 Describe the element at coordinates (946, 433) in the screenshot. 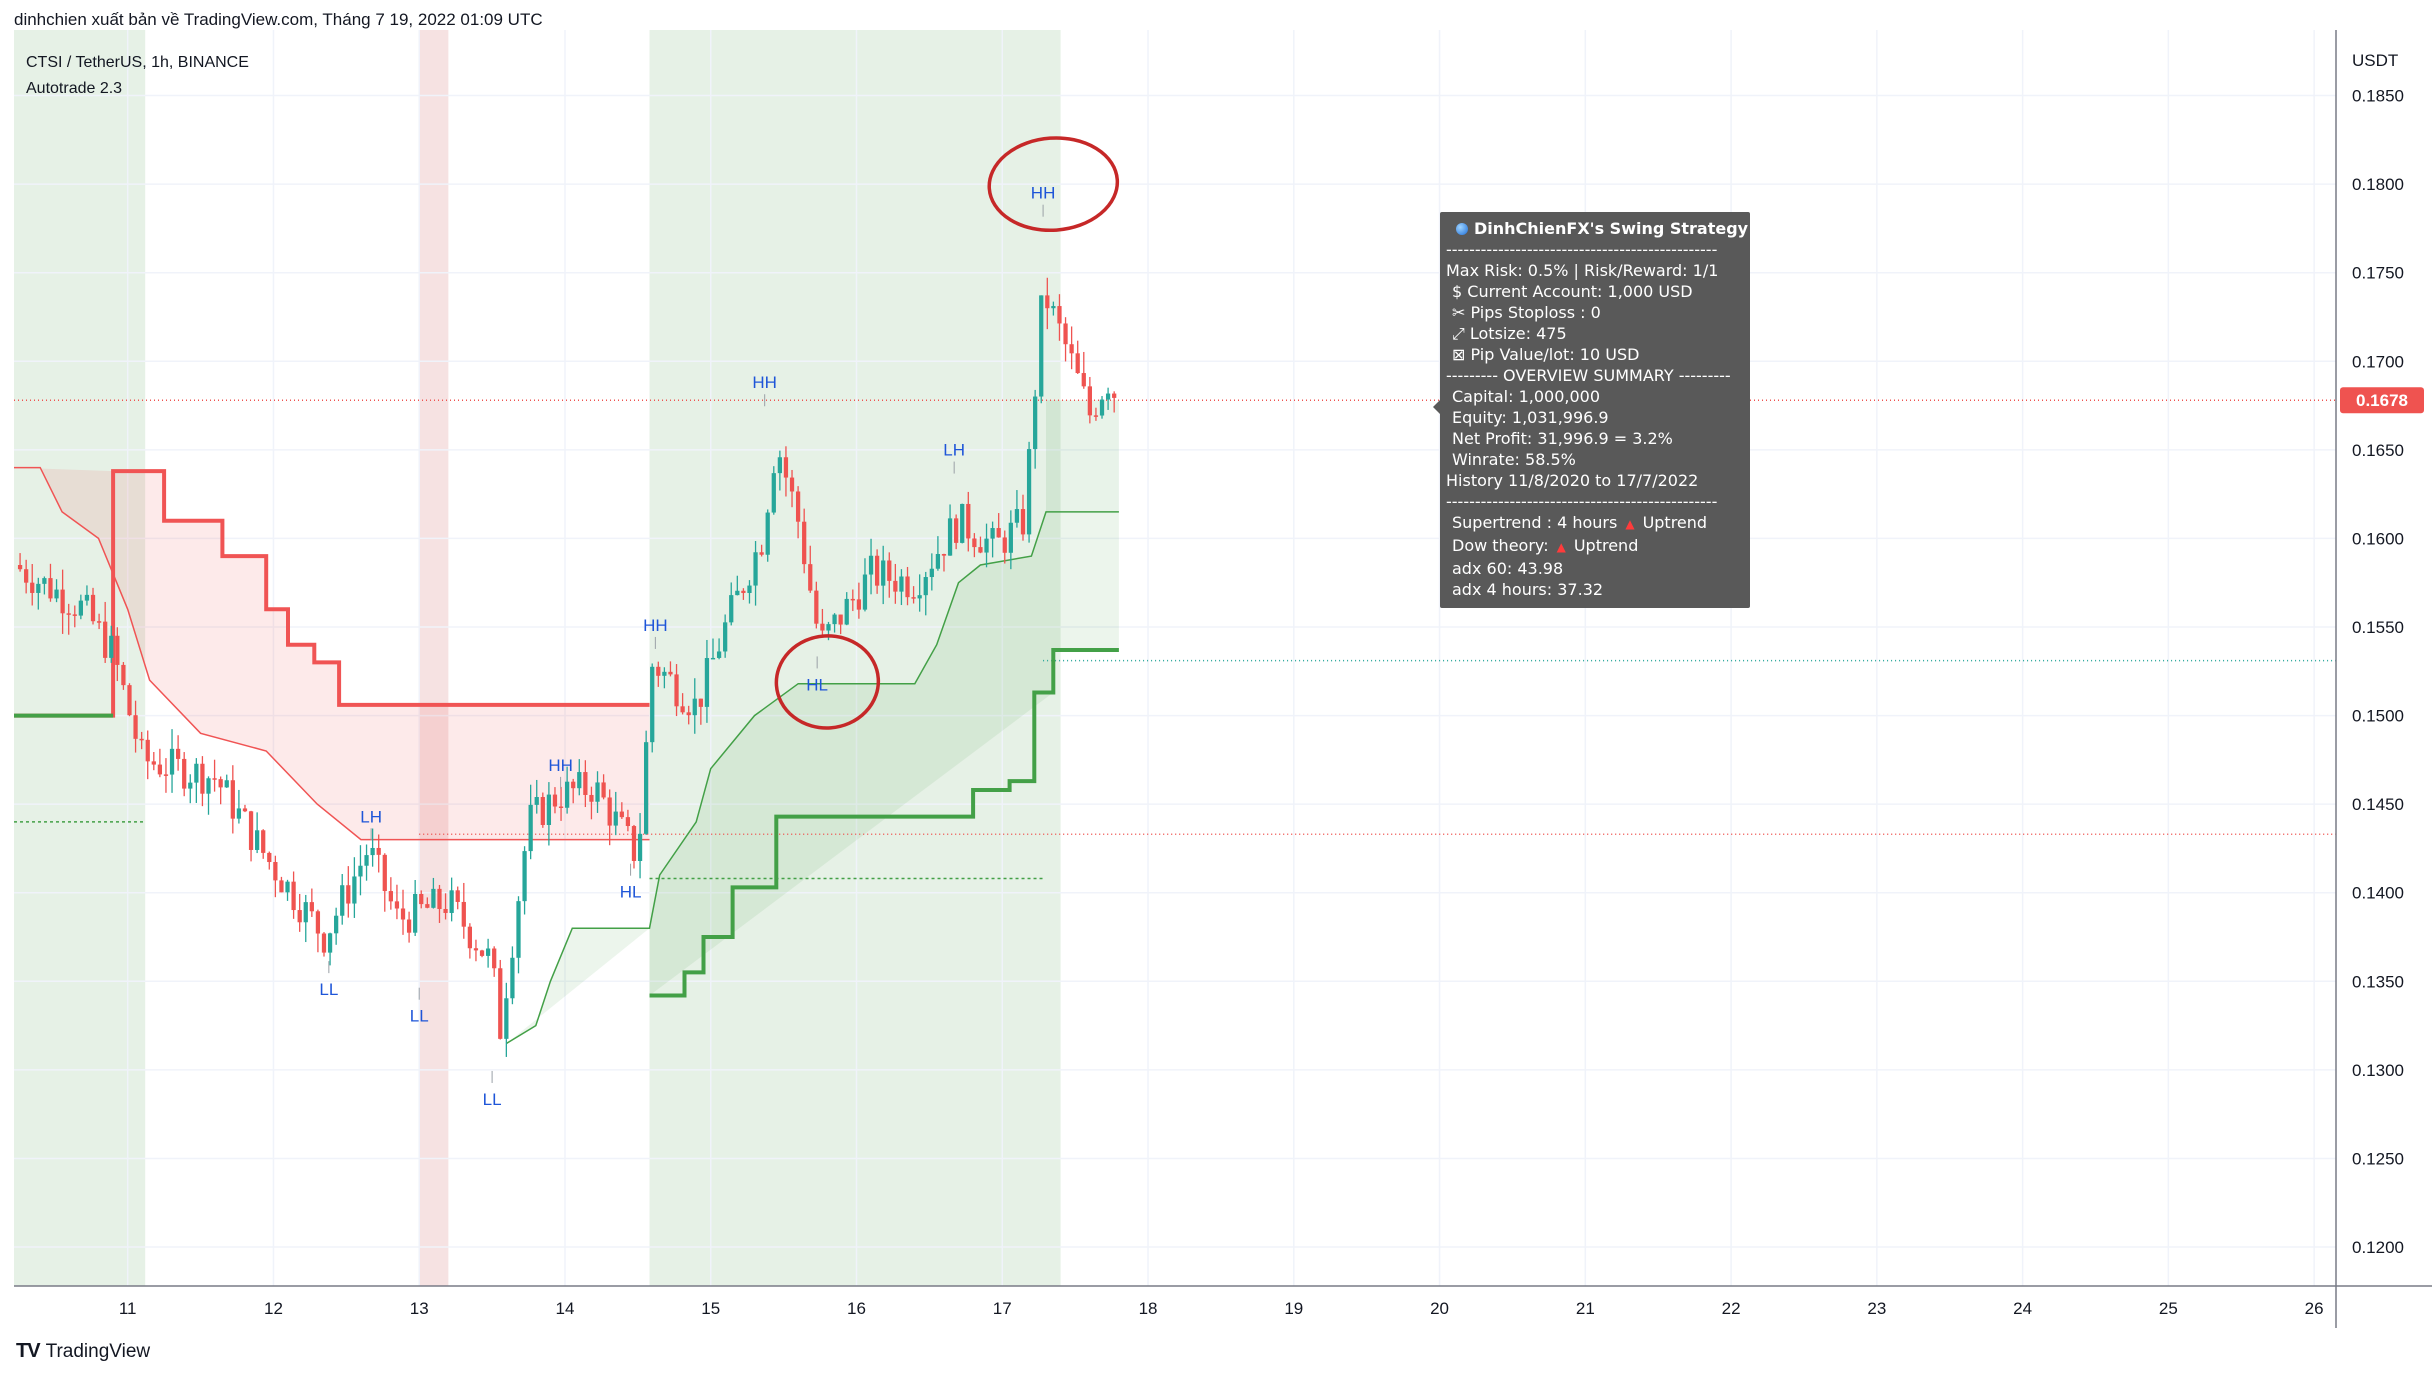

I see `drawn-annotations` at that location.